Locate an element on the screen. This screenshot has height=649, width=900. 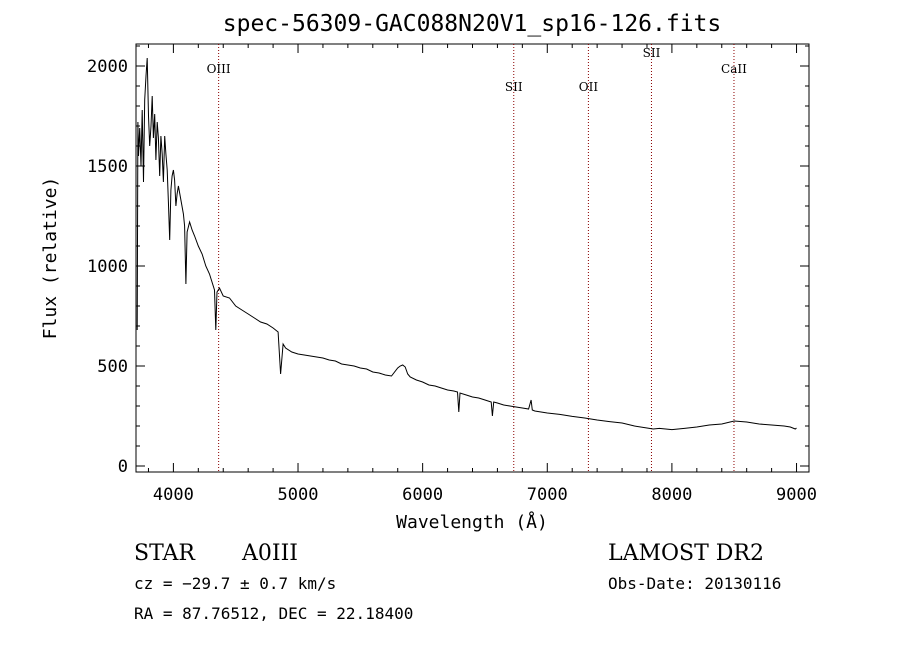
x-axis-label: Wavelength (Å) is located at coordinates (472, 522).